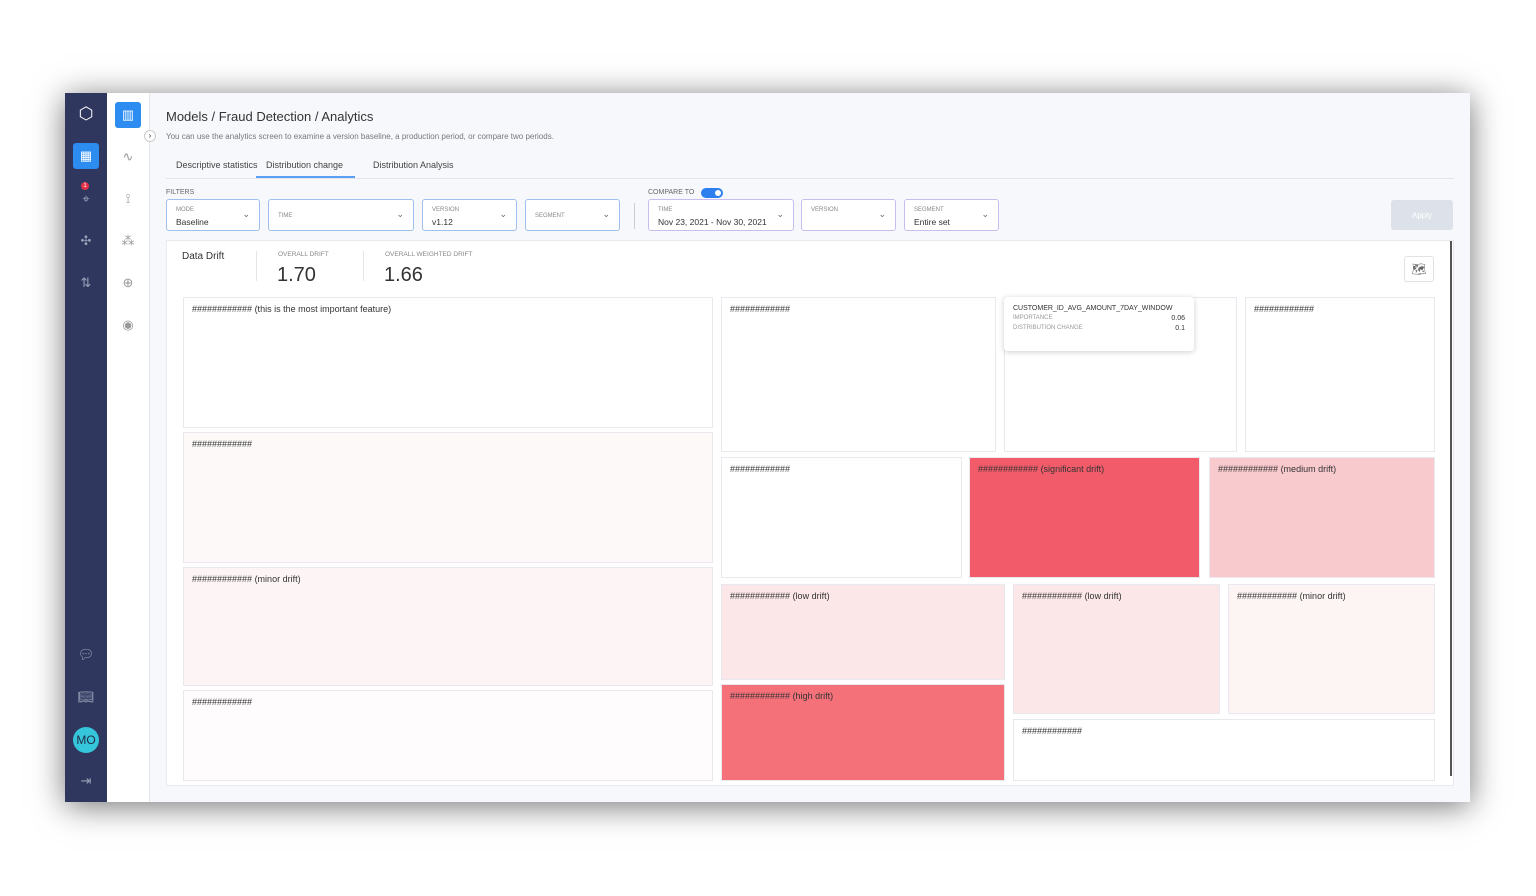 Image resolution: width=1536 pixels, height=896 pixels. I want to click on mode-select: MODE Baseline ⌄, so click(213, 215).